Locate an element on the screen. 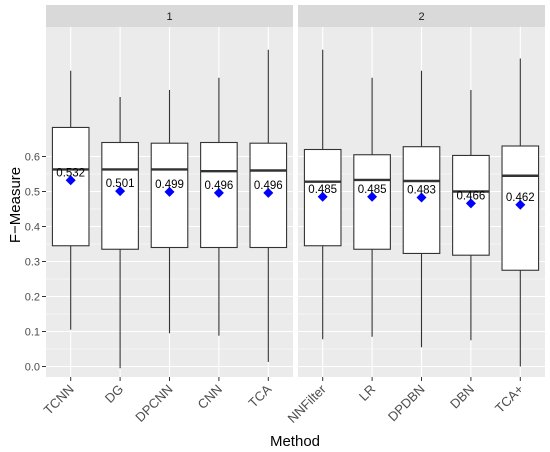  mean-label: 0.462 is located at coordinates (520, 198).